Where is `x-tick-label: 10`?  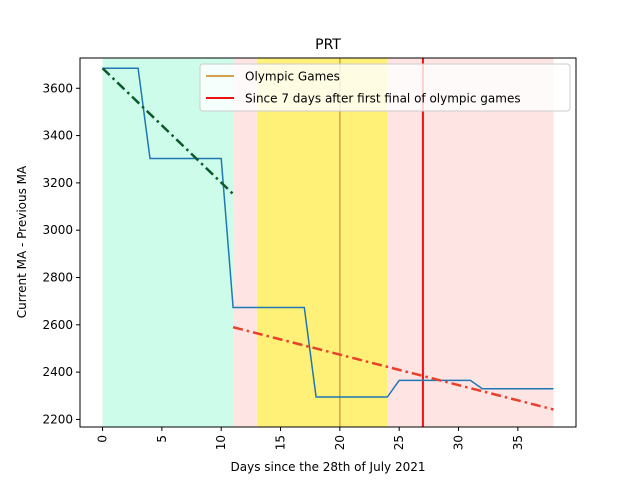
x-tick-label: 10 is located at coordinates (221, 442).